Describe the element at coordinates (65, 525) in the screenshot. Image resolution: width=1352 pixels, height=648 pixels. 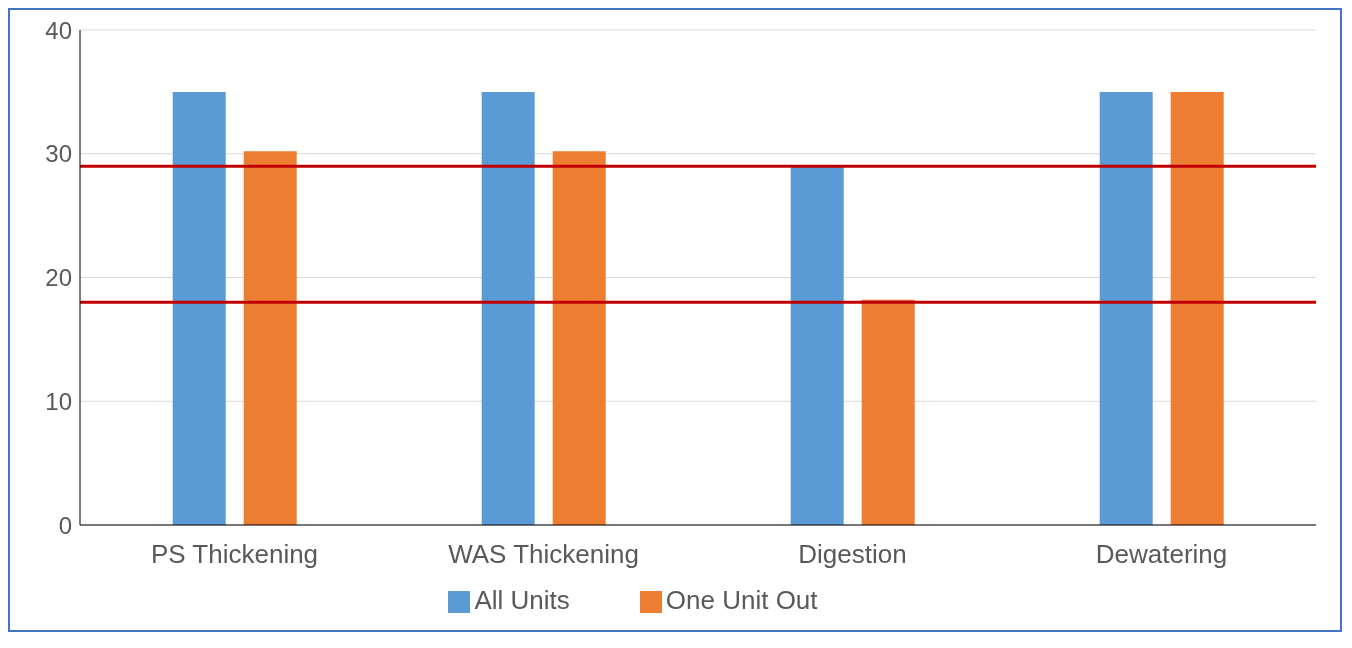
I see `y-tick-label: 0` at that location.